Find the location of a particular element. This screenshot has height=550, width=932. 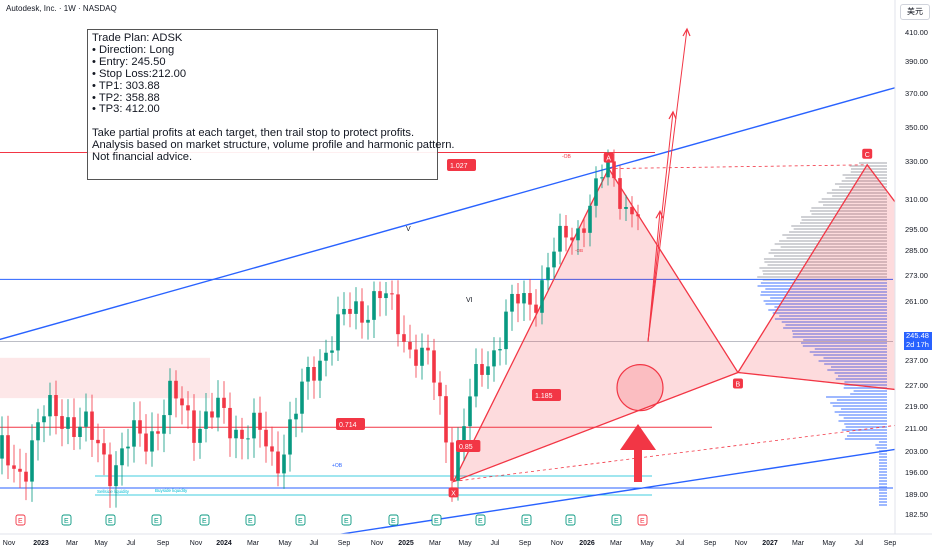

zone-label: -OB is located at coordinates (579, 250).